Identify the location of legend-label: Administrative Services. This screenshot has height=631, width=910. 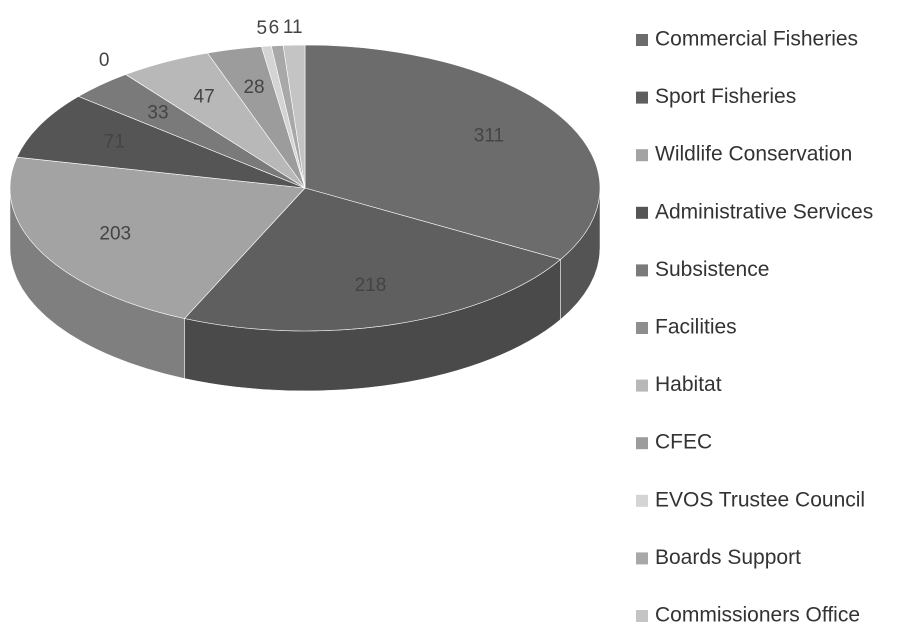
(764, 211).